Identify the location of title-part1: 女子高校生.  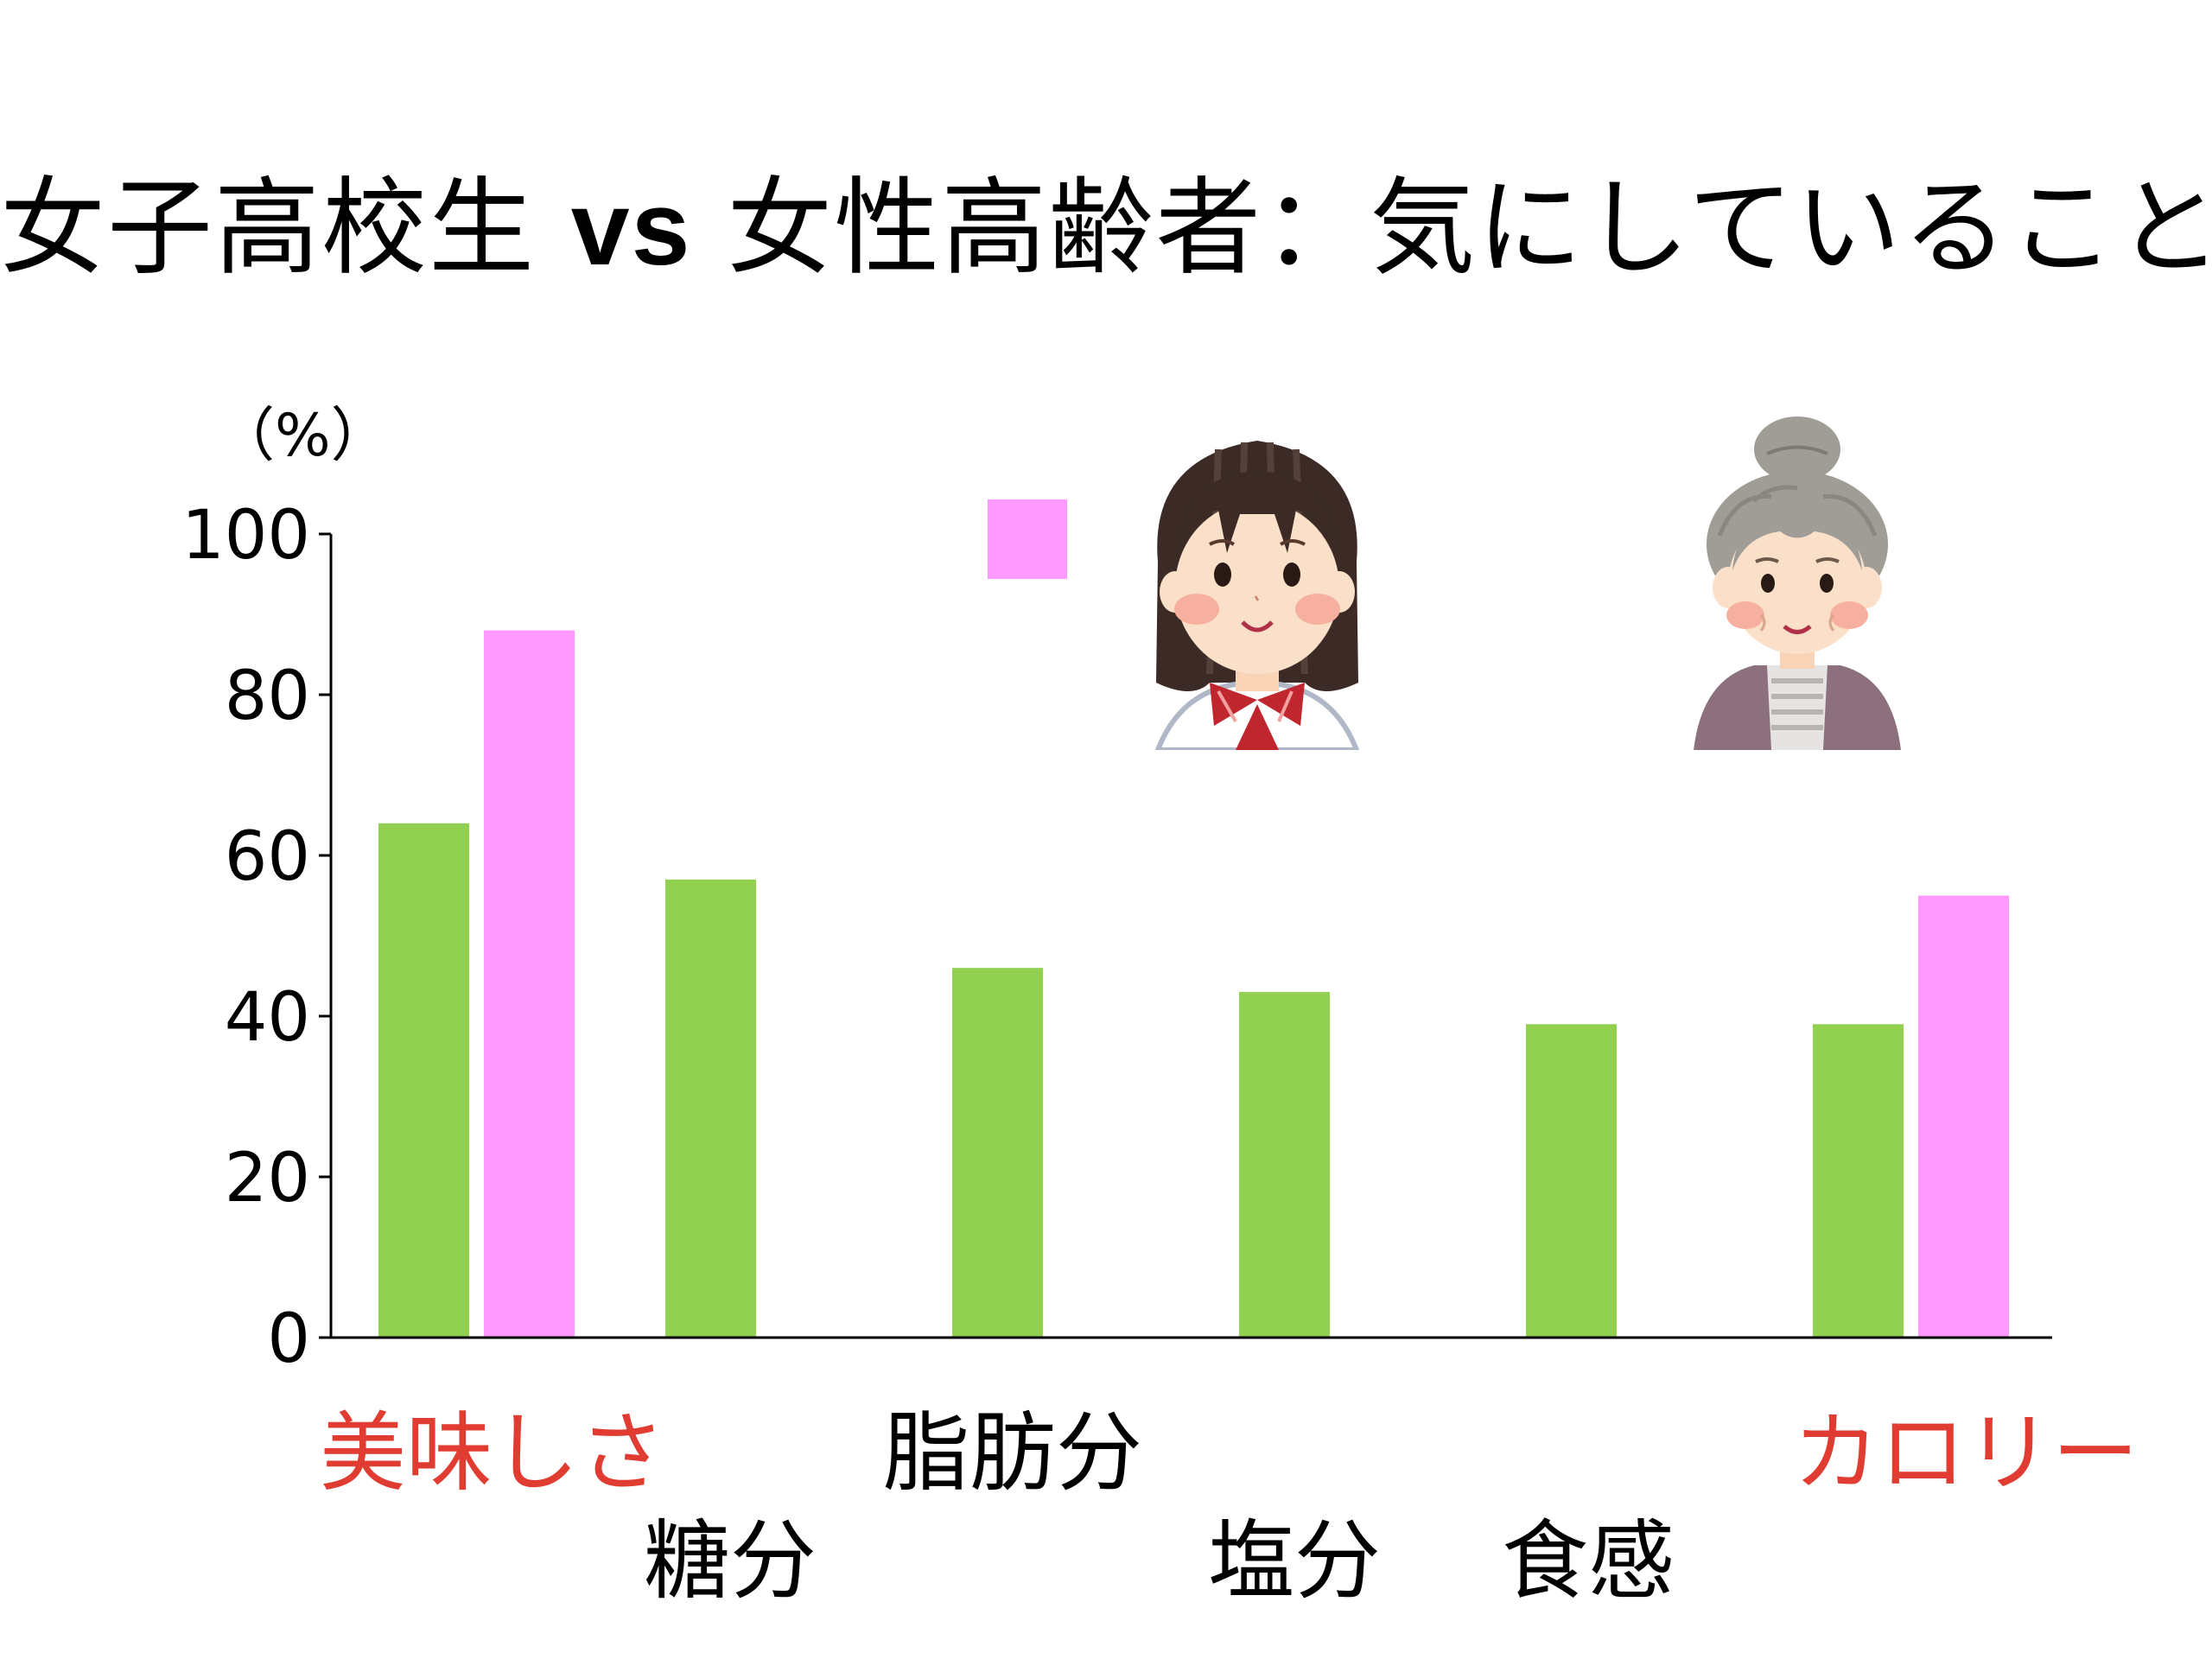
(268, 228).